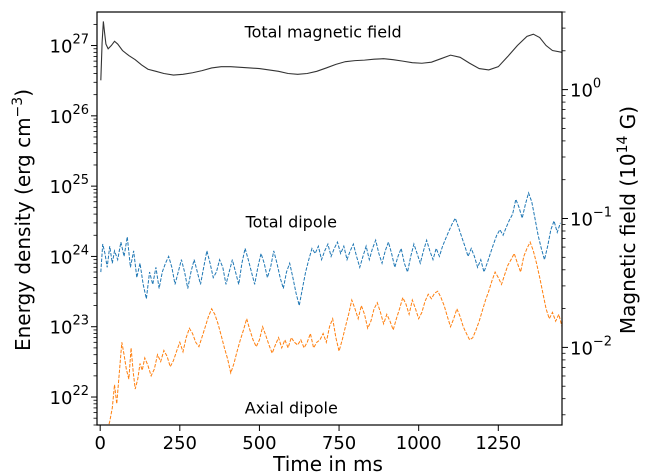  Describe the element at coordinates (69, 185) in the screenshot. I see `left-tick-label: 1025` at that location.